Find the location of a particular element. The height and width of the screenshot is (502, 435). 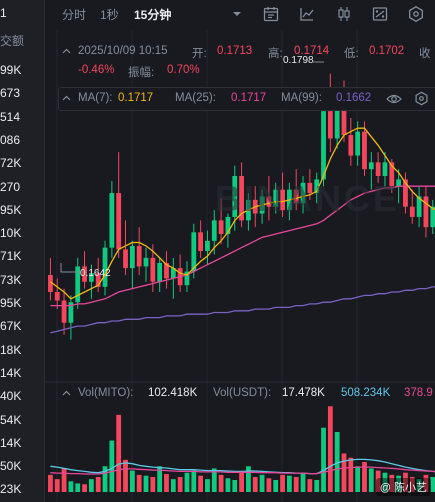

volume-collapse-chevron-icon is located at coordinates (66, 393).